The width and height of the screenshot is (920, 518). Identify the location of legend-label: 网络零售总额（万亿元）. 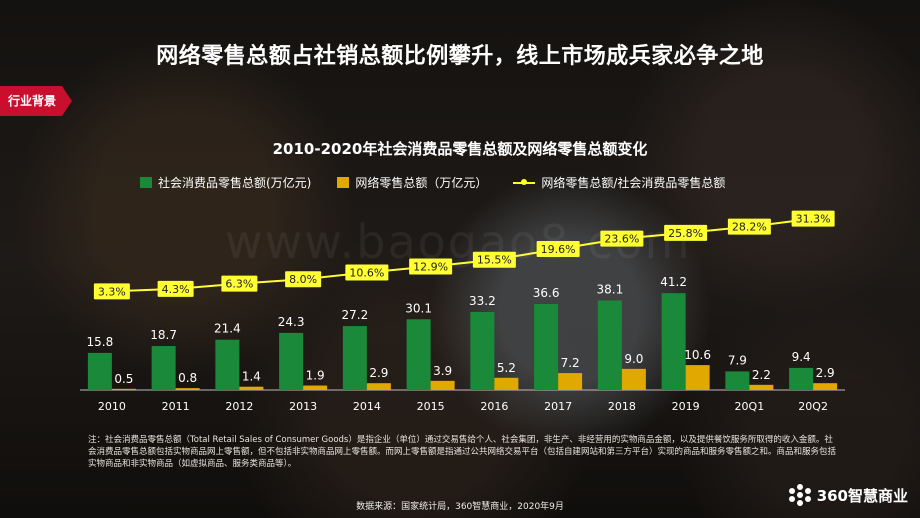
(421, 183).